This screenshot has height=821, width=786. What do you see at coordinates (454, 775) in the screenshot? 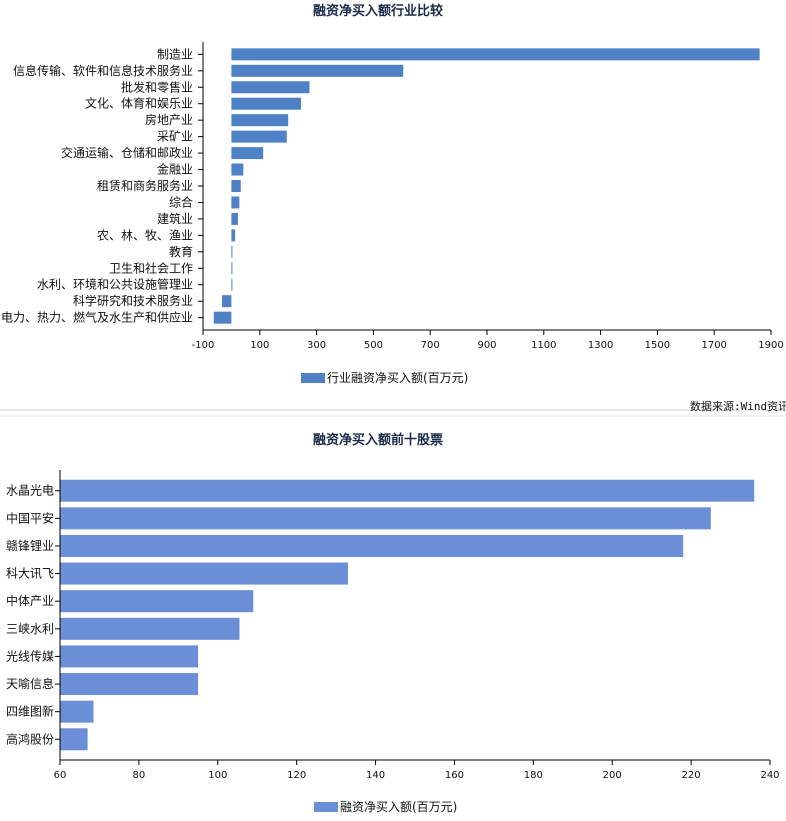
I see `x-tick-label: 160` at bounding box center [454, 775].